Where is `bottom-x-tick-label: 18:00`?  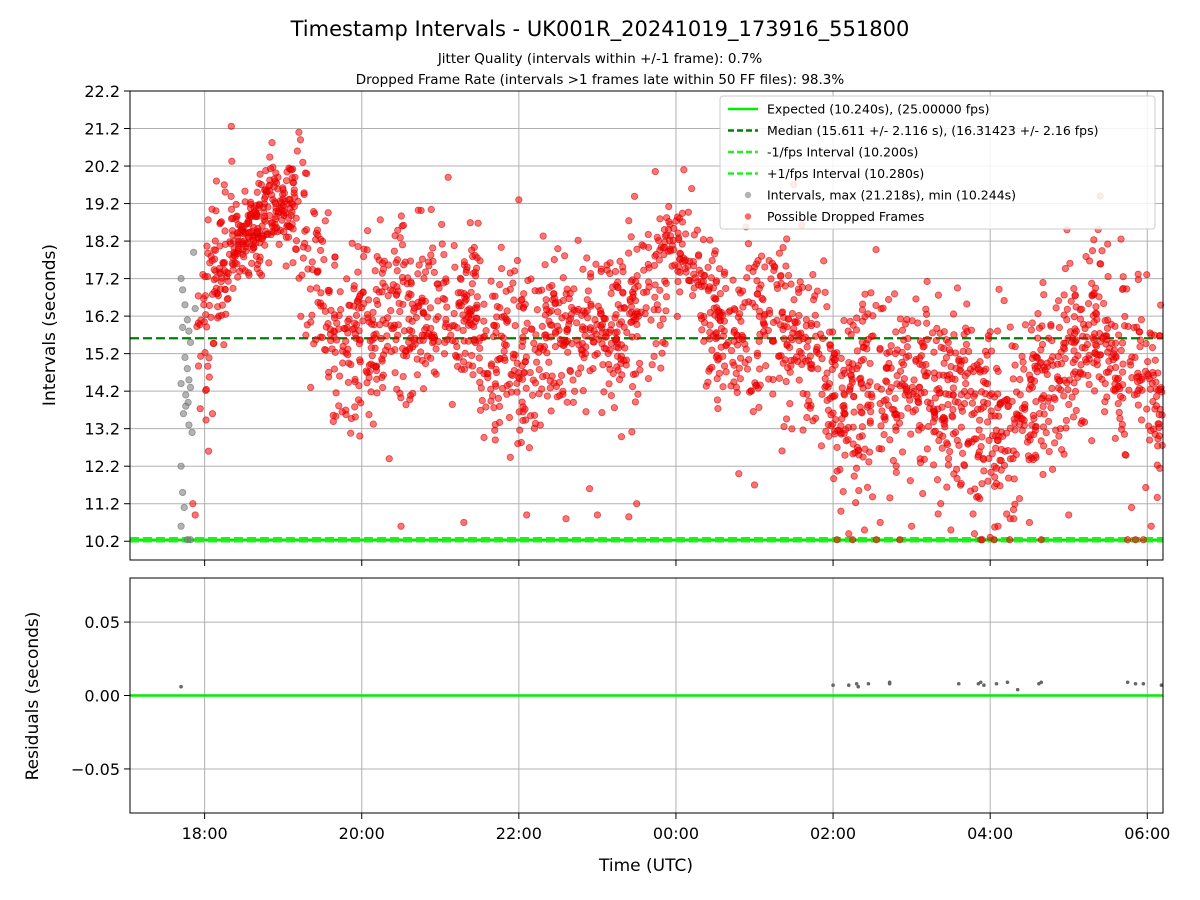 bottom-x-tick-label: 18:00 is located at coordinates (205, 833).